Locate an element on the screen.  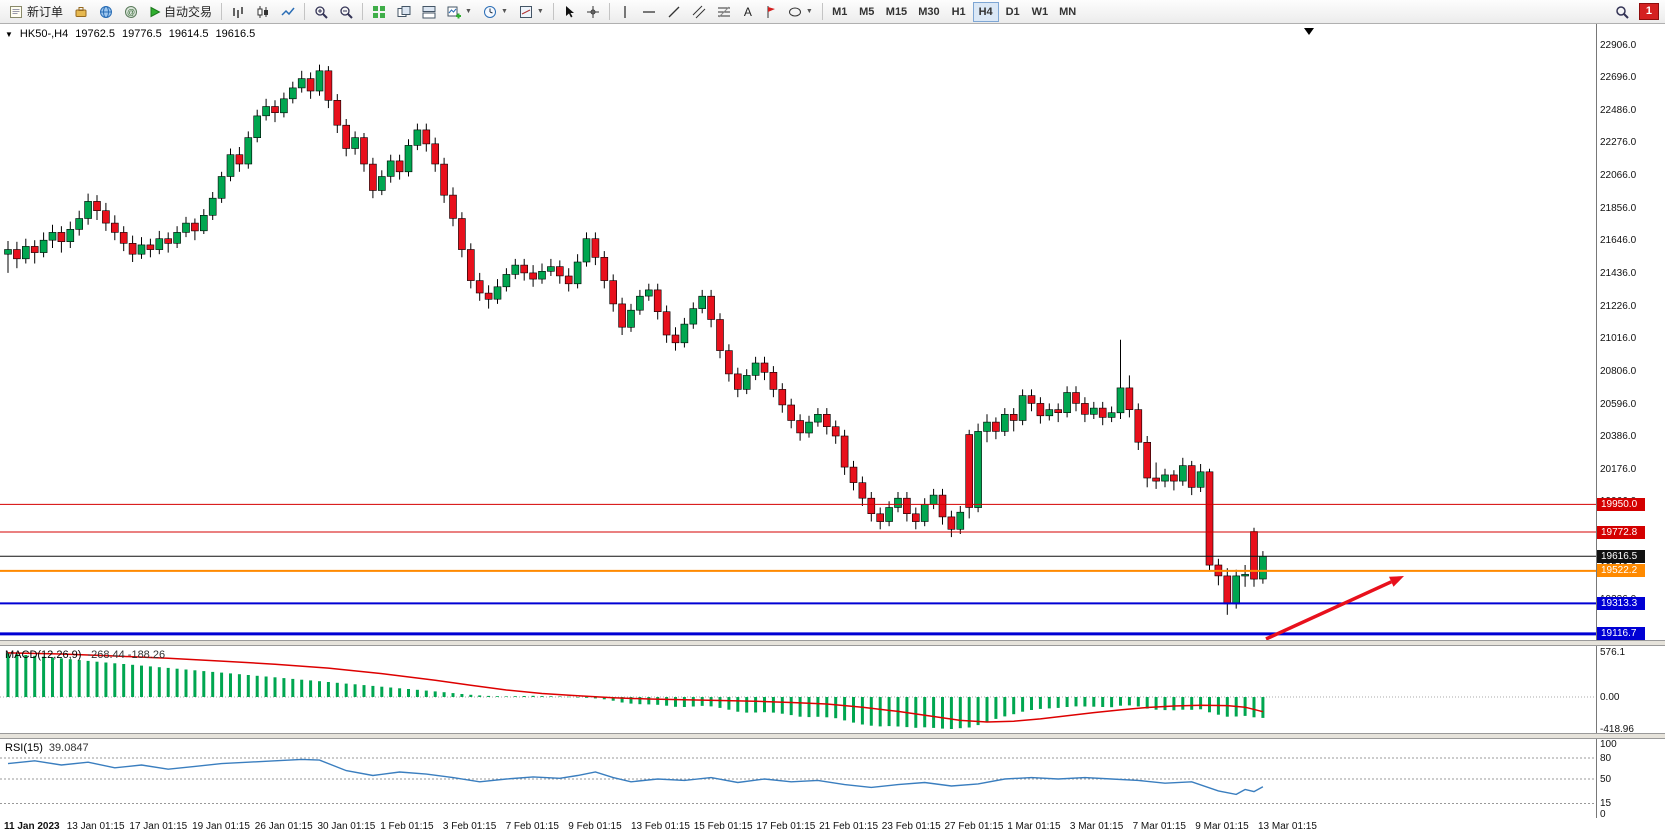
timeframe-m5: M5 is located at coordinates (867, 12).